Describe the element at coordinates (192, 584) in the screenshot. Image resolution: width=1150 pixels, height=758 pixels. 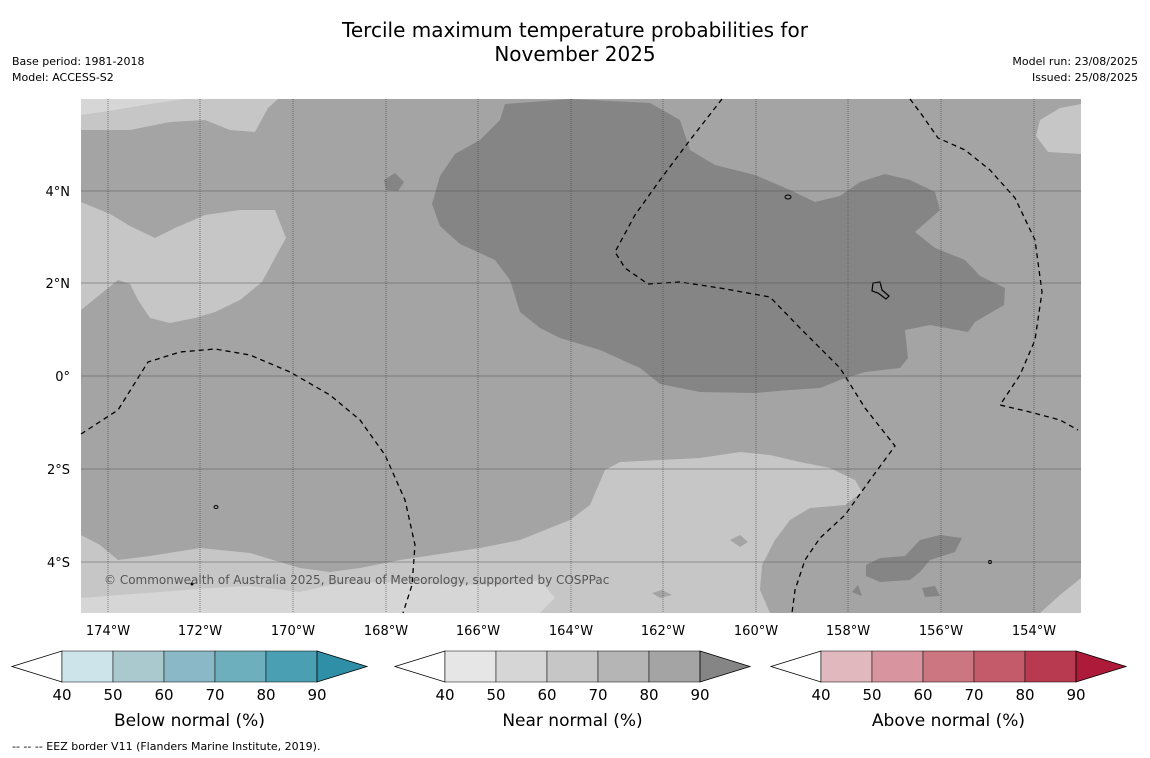
I see `island-southwest` at that location.